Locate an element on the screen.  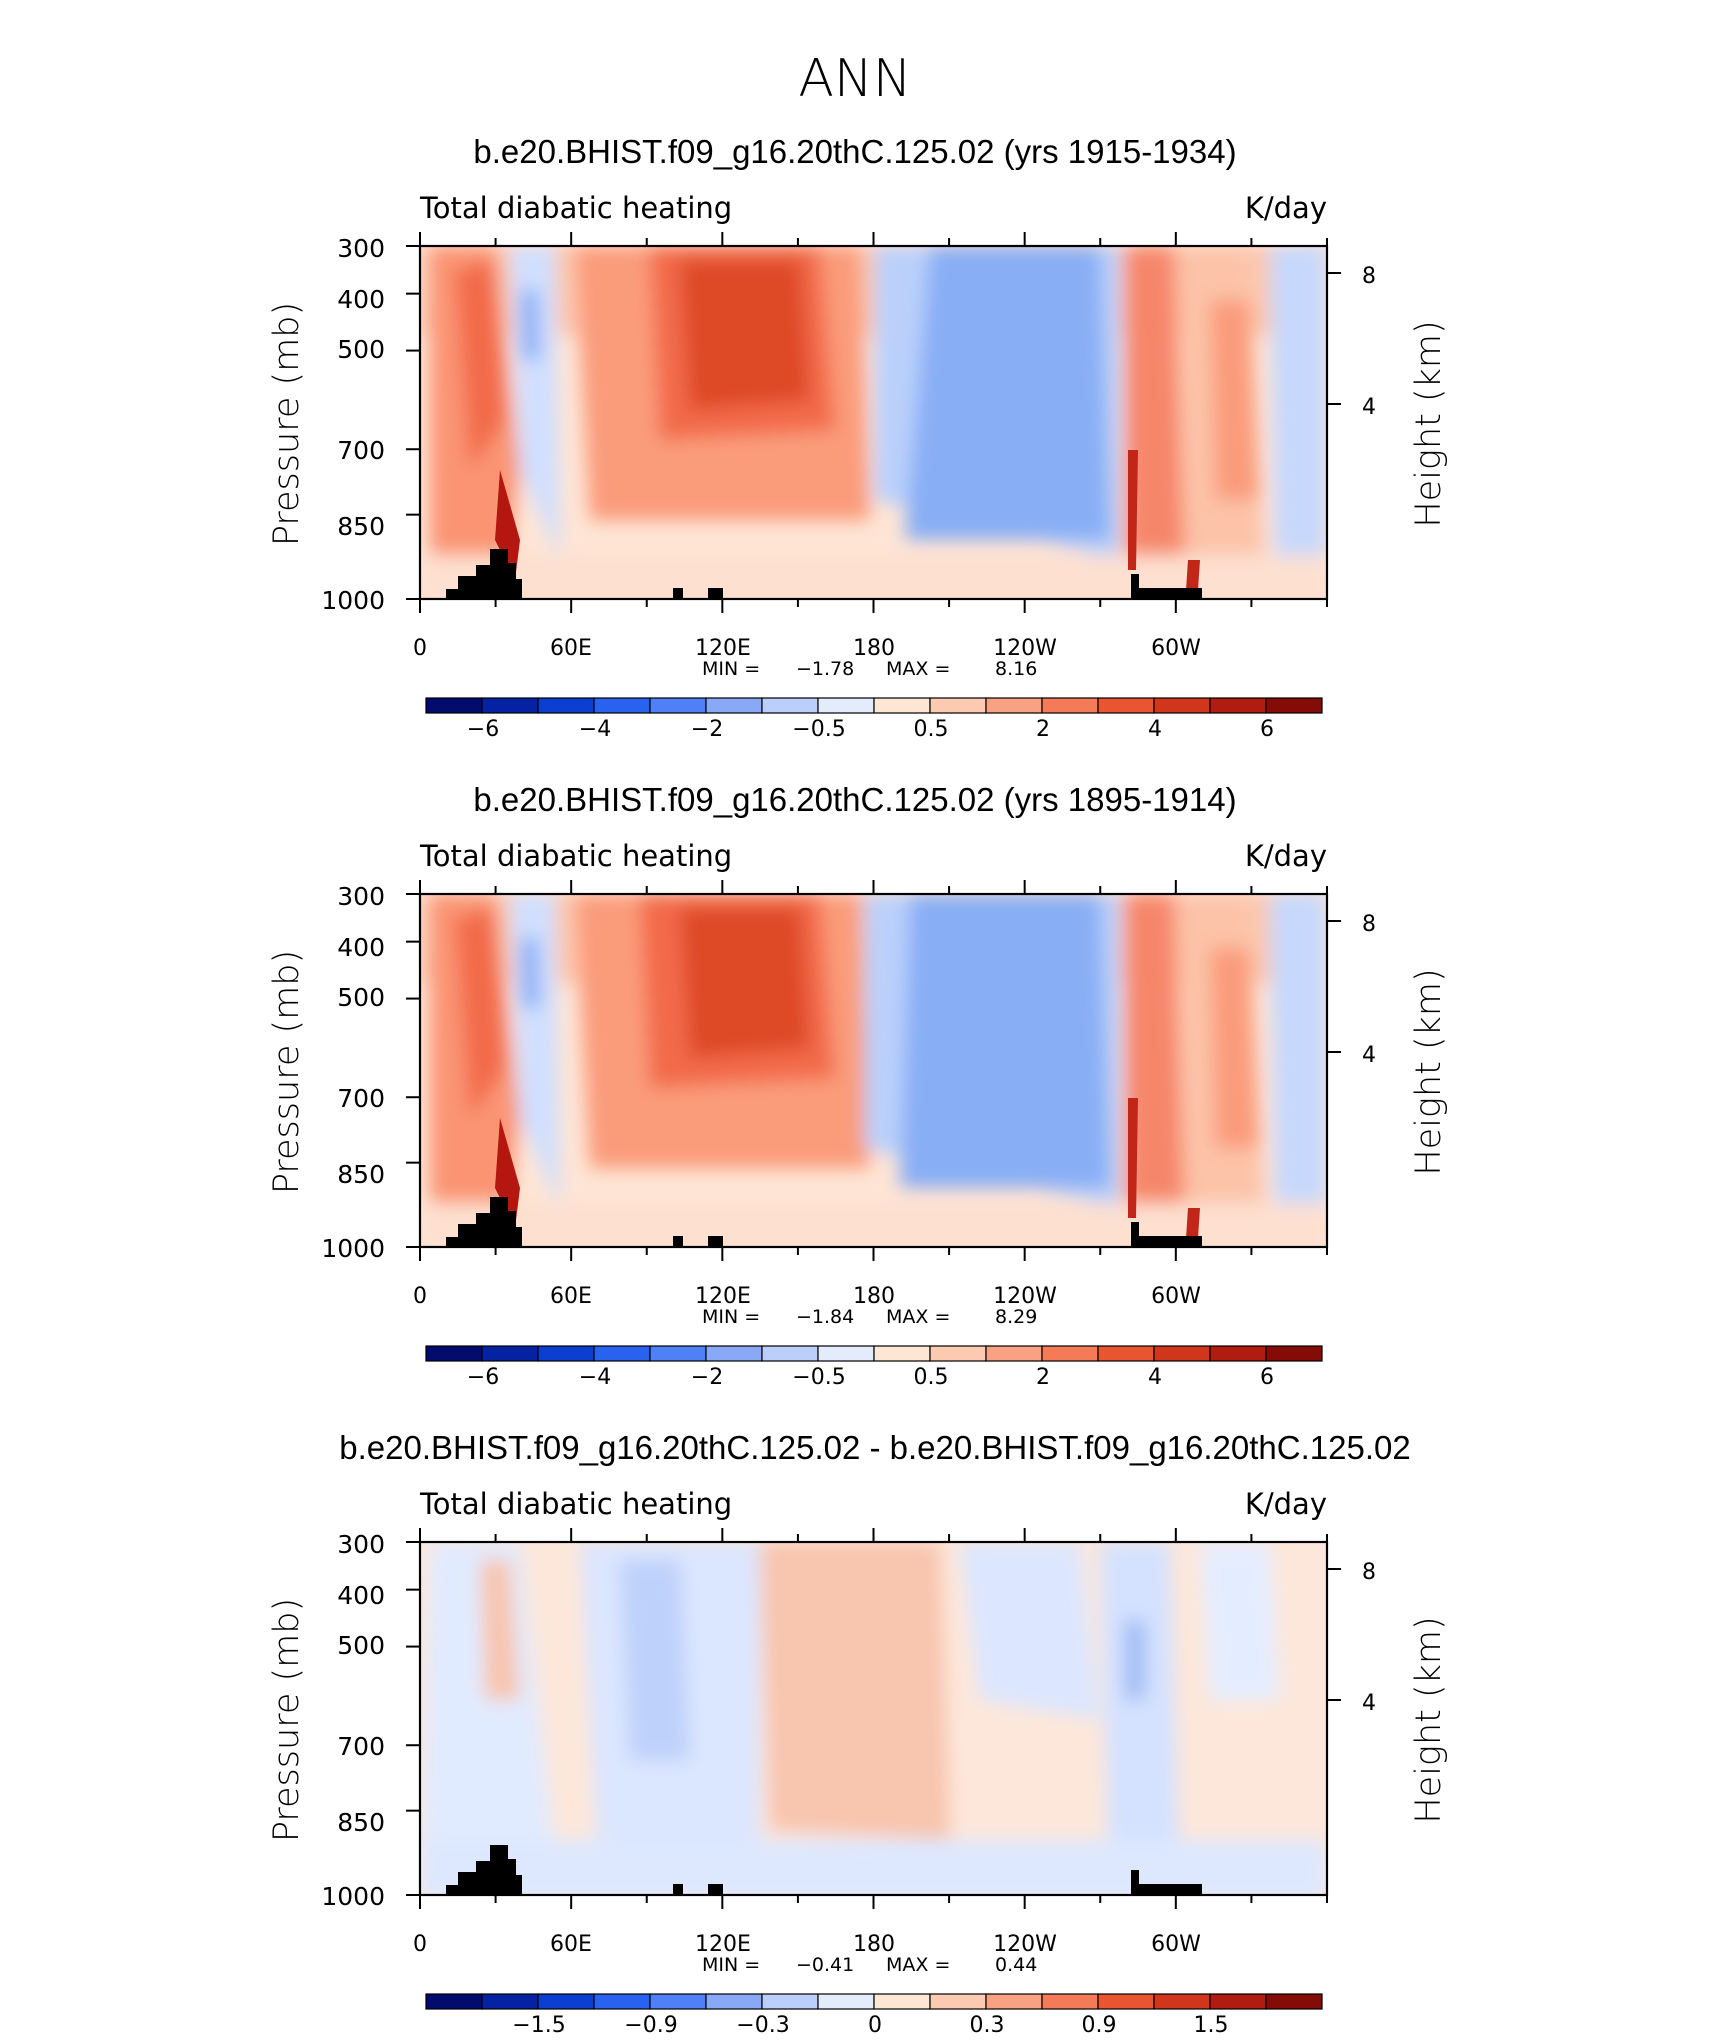
colorbar-label: −4 is located at coordinates (595, 729).